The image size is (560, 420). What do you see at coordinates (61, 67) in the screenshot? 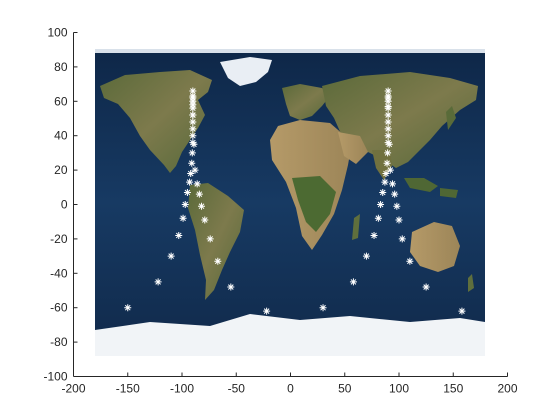
I see `y-tick-label: 80` at bounding box center [61, 67].